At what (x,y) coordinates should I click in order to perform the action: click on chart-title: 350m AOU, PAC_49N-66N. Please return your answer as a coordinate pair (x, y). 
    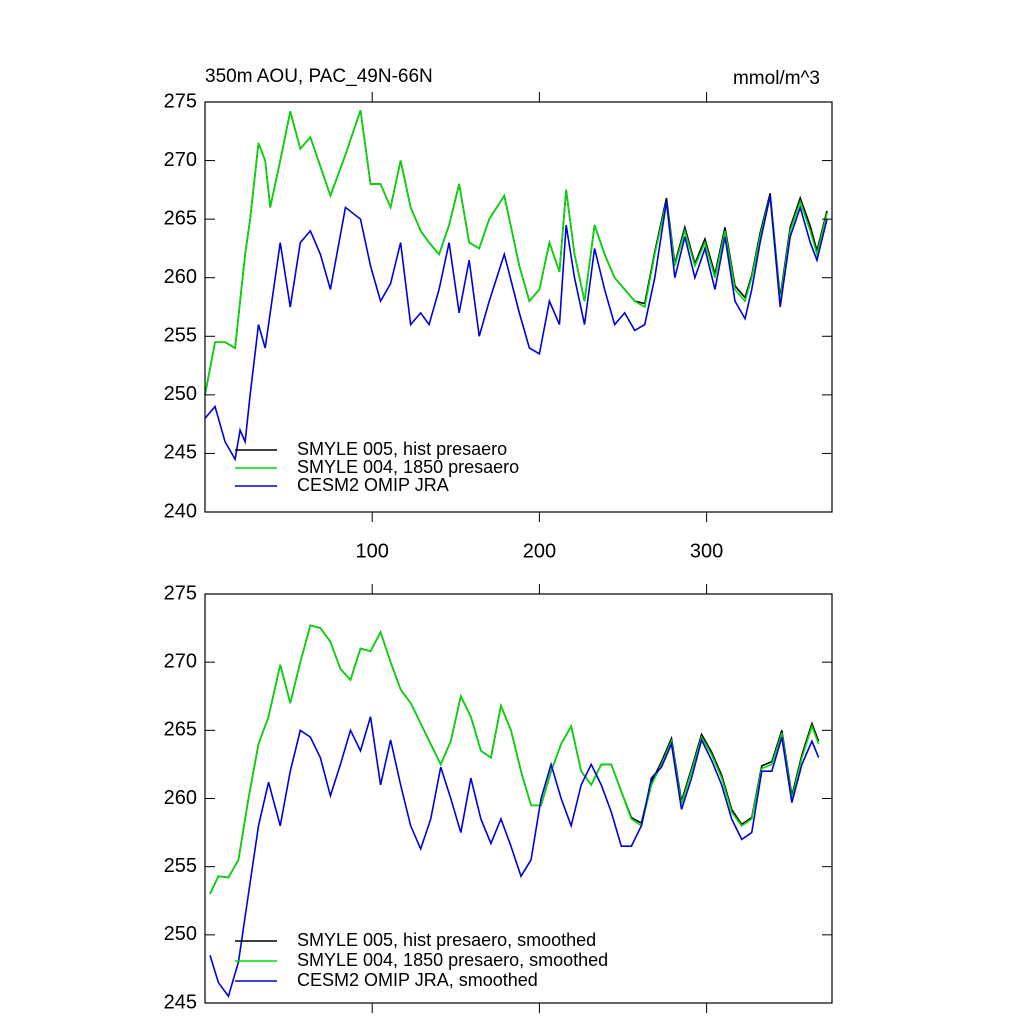
    Looking at the image, I should click on (319, 76).